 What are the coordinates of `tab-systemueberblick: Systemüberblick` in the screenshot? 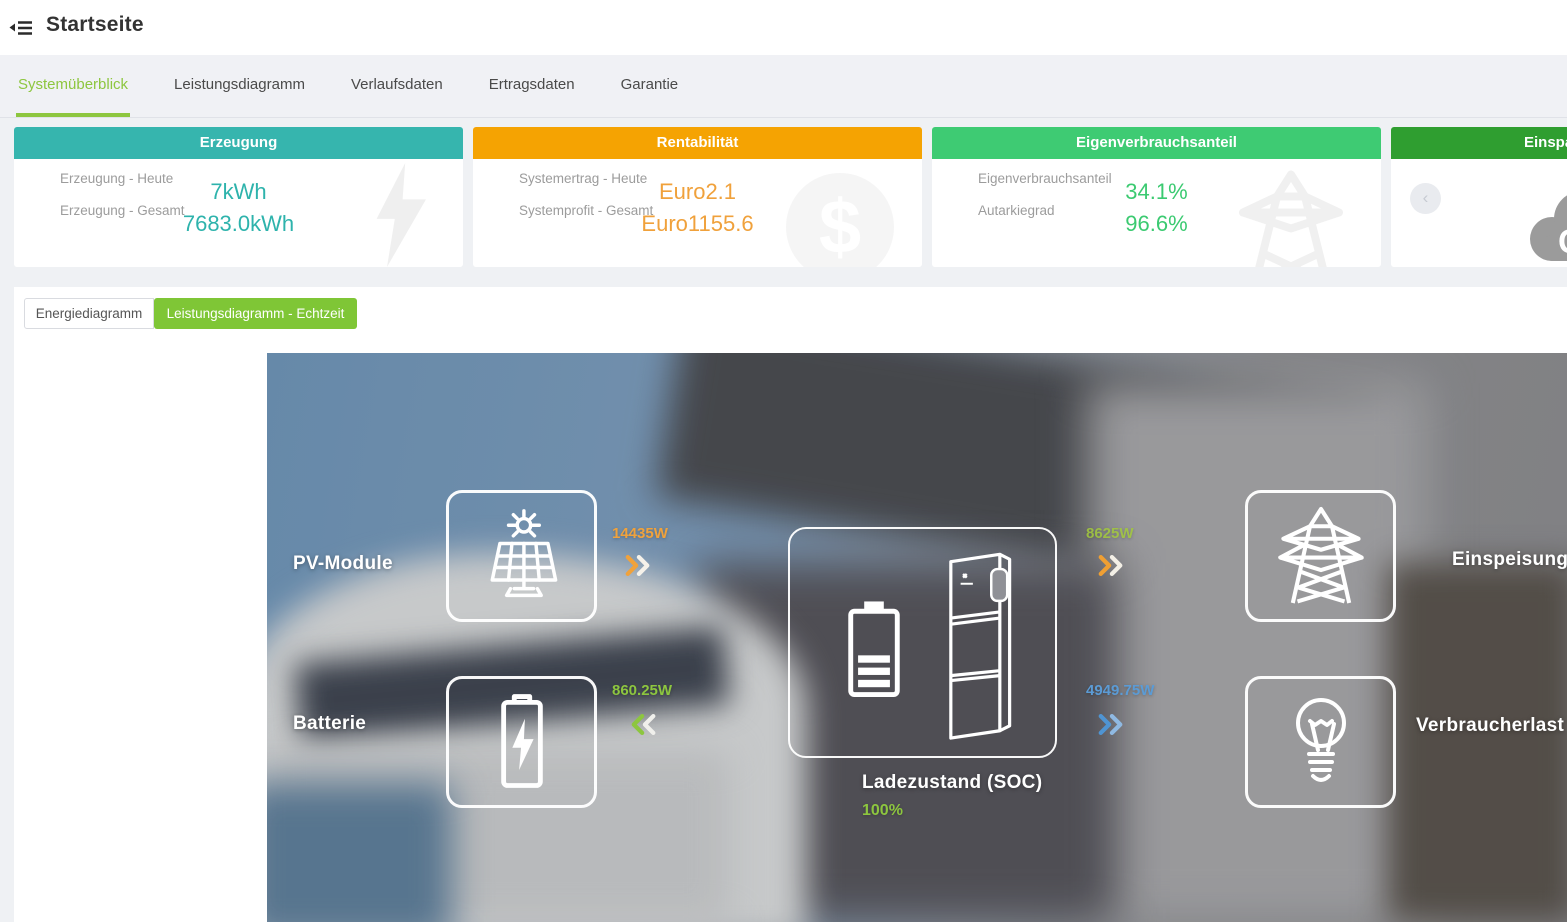 It's located at (73, 86).